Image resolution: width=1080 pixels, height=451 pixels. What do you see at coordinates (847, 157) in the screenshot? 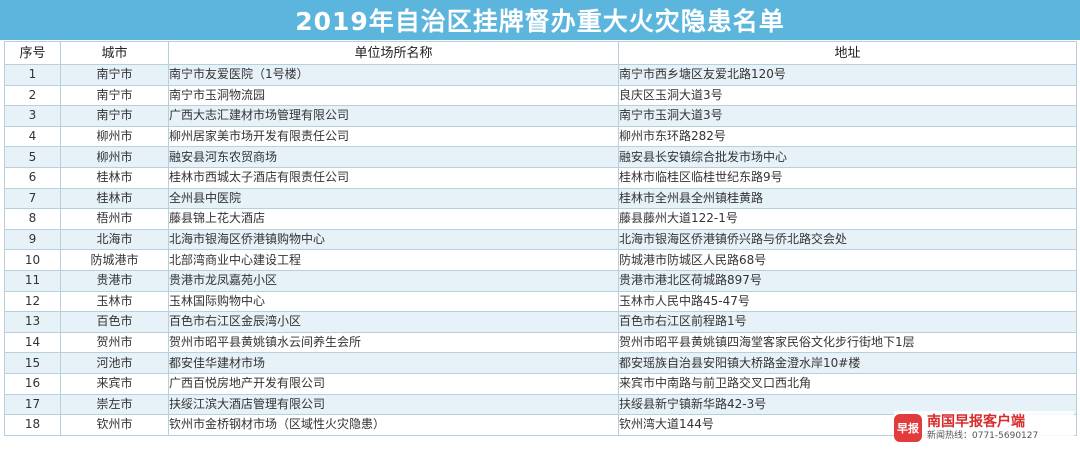
I see `row-address: 融安县长安镇综合批发市场中心` at bounding box center [847, 157].